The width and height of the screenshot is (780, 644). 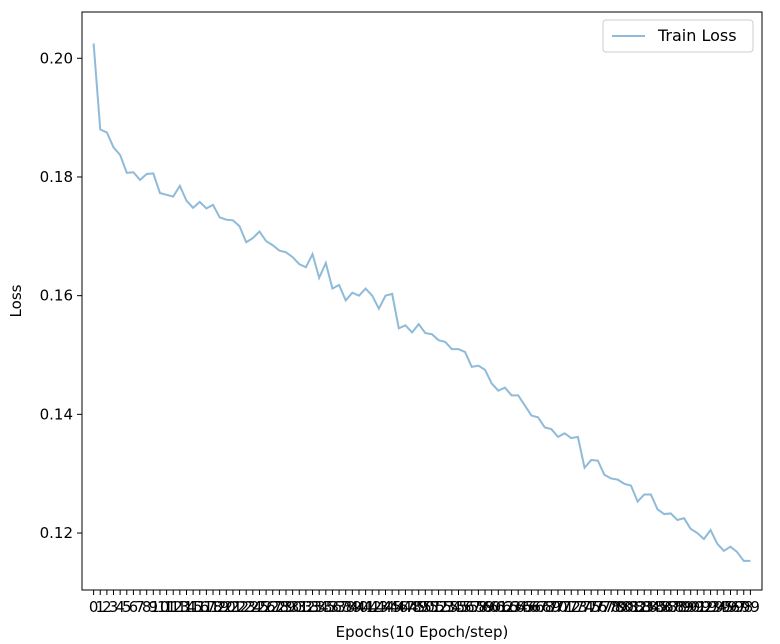 What do you see at coordinates (551, 607) in the screenshot?
I see `x-tick-label: 69` at bounding box center [551, 607].